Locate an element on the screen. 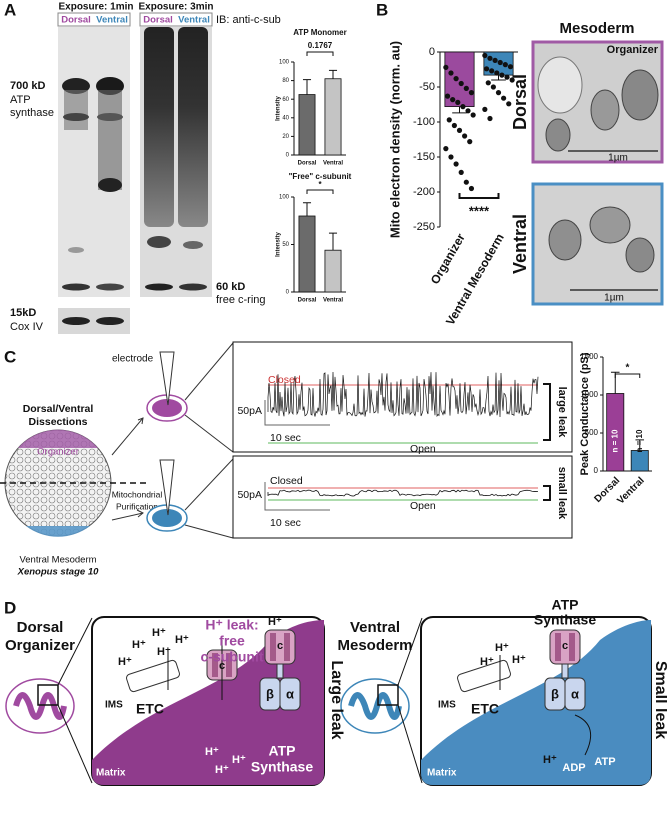  y-tick-label: -250 is located at coordinates (424, 227).